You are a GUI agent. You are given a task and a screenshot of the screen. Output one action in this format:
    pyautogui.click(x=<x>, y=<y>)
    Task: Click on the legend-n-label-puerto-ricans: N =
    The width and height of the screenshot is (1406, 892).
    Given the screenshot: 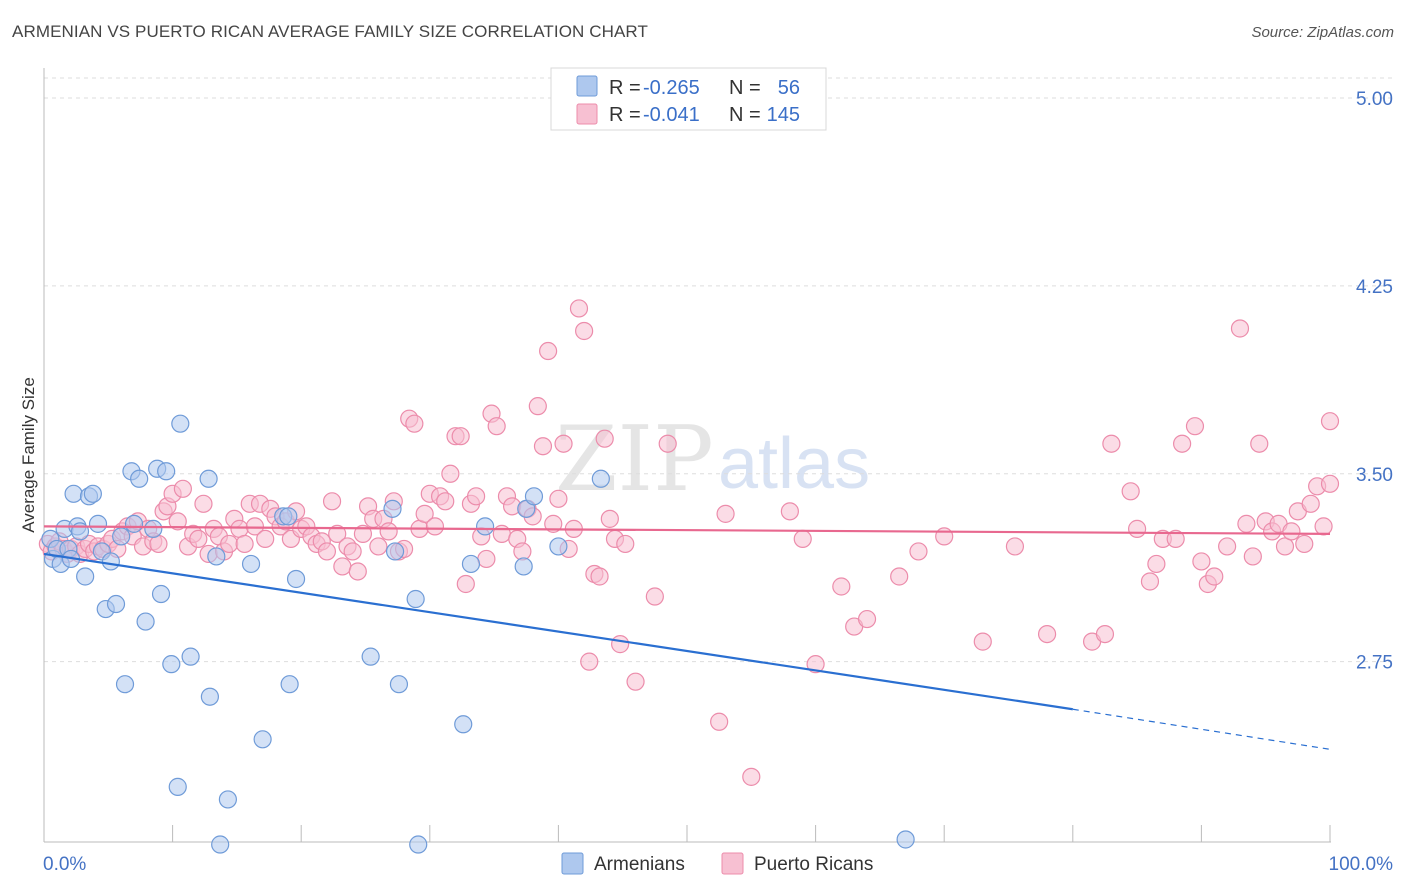 What is the action you would take?
    pyautogui.click(x=745, y=115)
    